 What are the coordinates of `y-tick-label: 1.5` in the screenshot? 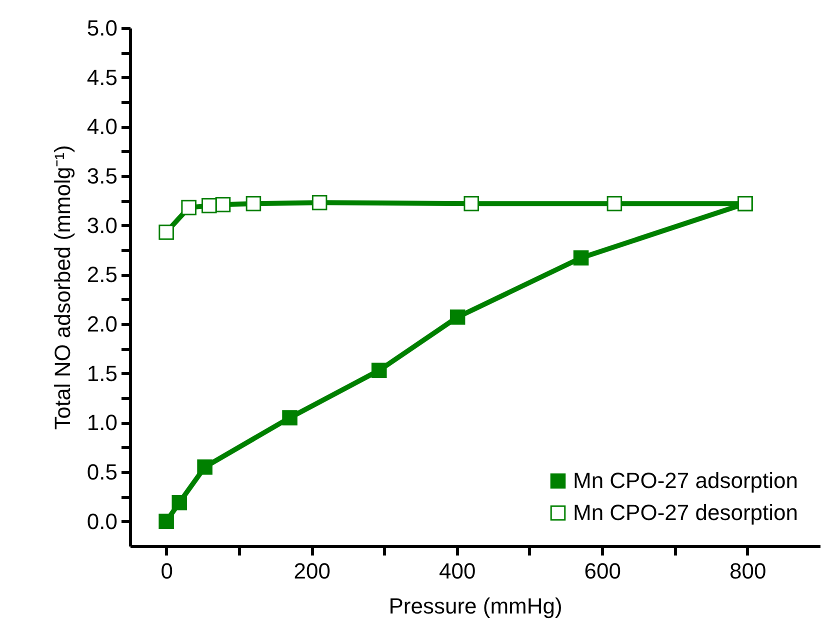 It's located at (102, 373).